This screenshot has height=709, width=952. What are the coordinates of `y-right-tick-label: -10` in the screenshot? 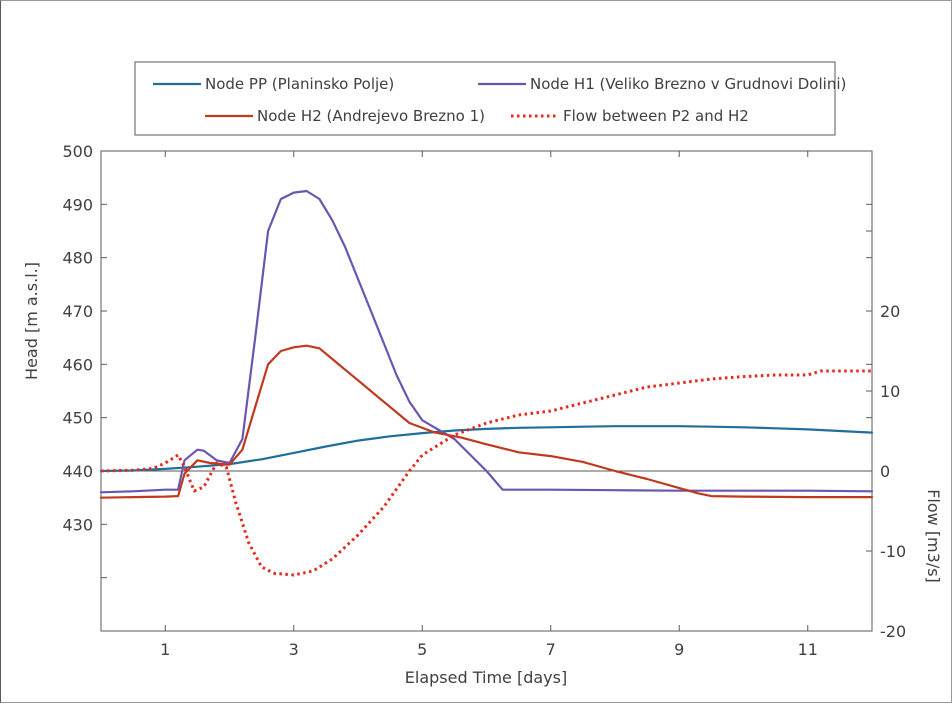 It's located at (893, 551).